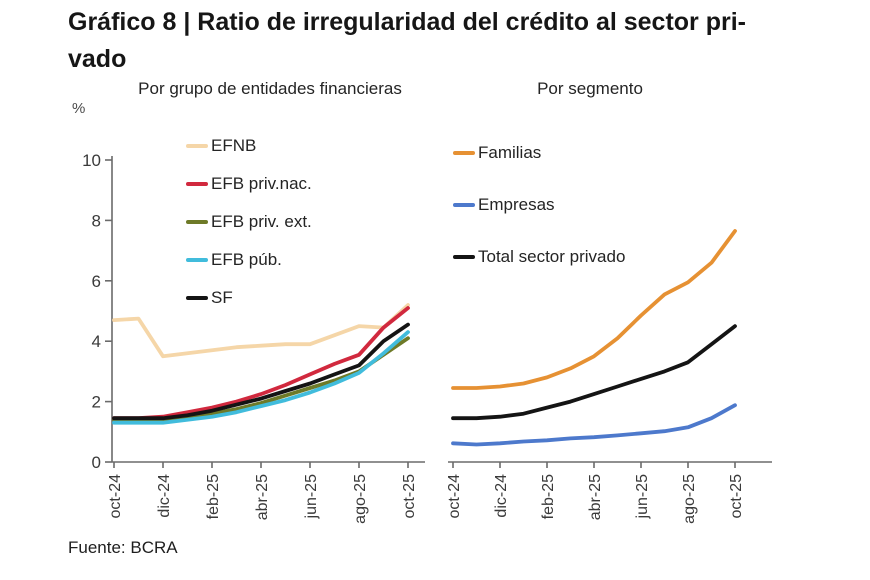 The image size is (870, 580). I want to click on legend-label: EFB priv.nac., so click(261, 183).